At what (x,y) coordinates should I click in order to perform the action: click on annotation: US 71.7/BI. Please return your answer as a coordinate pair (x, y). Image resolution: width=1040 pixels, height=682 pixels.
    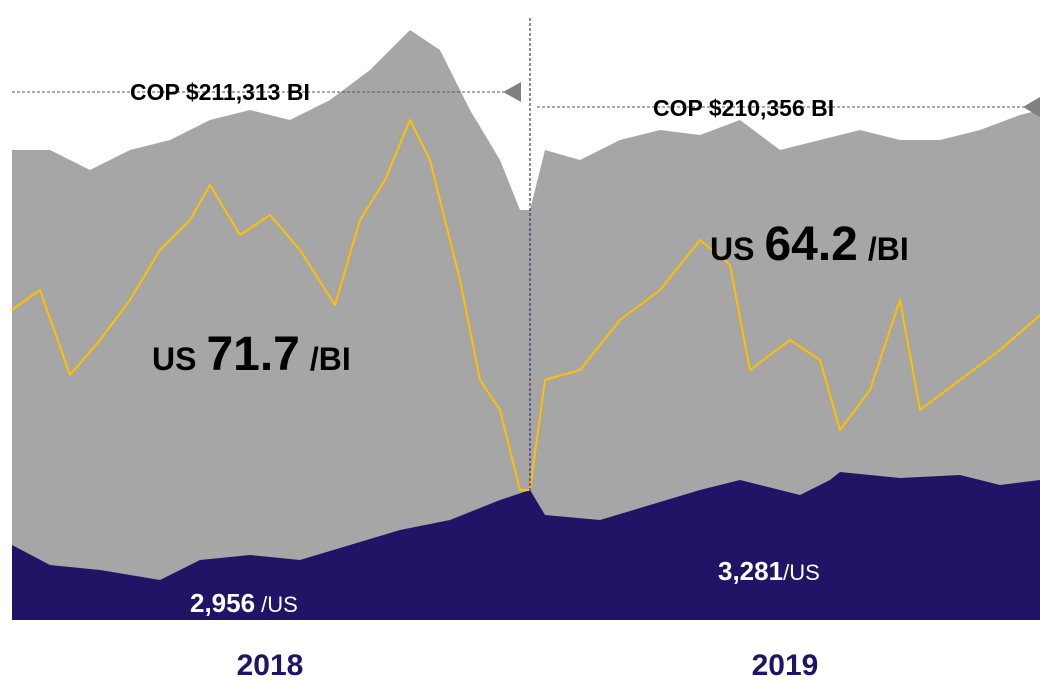
    Looking at the image, I should click on (251, 354).